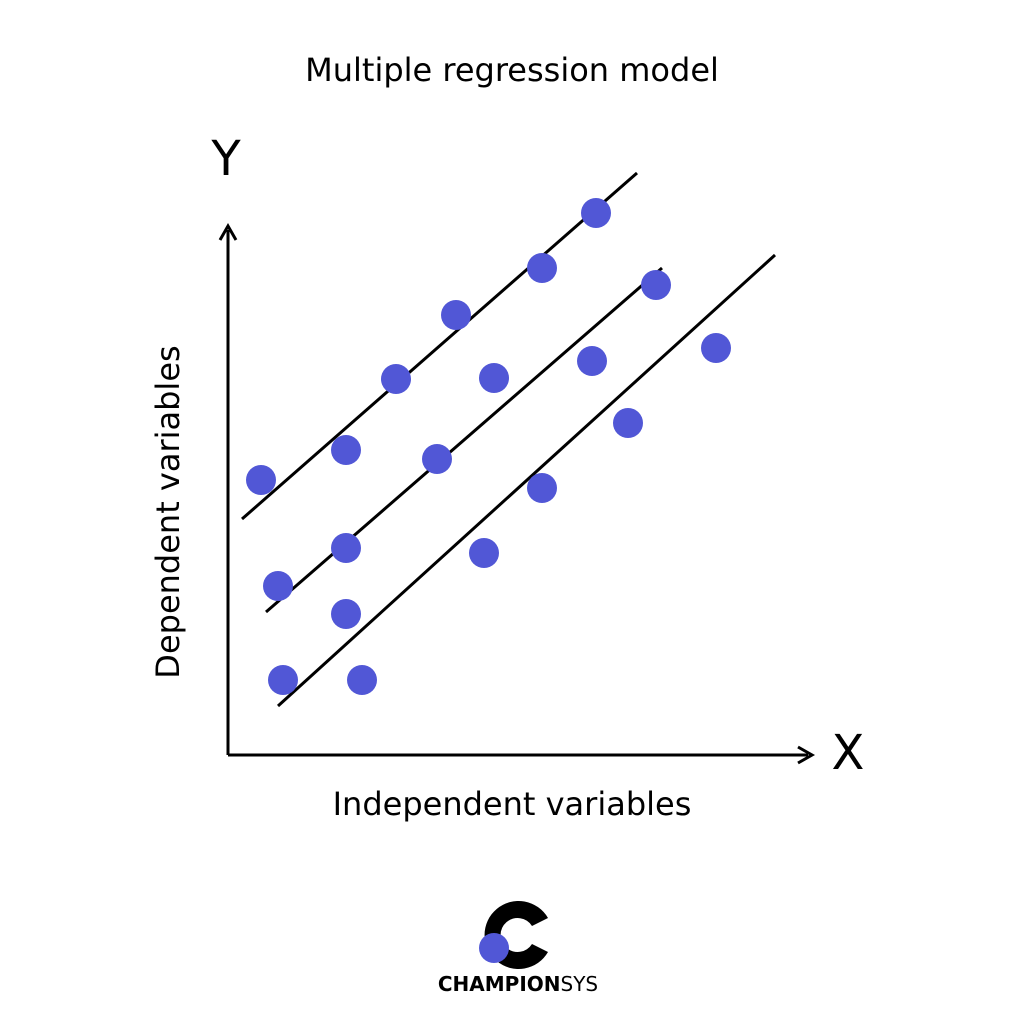  I want to click on logo-regular: SYS, so click(580, 984).